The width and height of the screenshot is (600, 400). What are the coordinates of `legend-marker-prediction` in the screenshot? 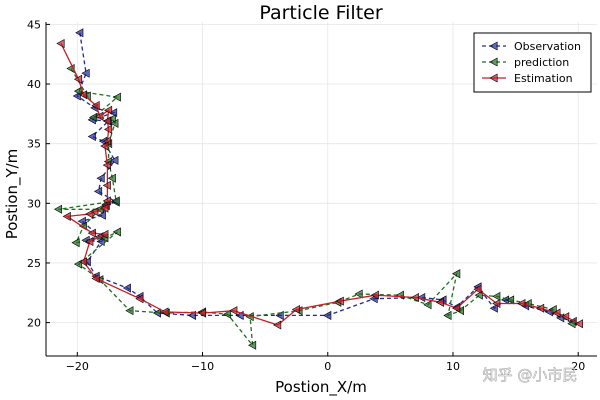 It's located at (493, 62).